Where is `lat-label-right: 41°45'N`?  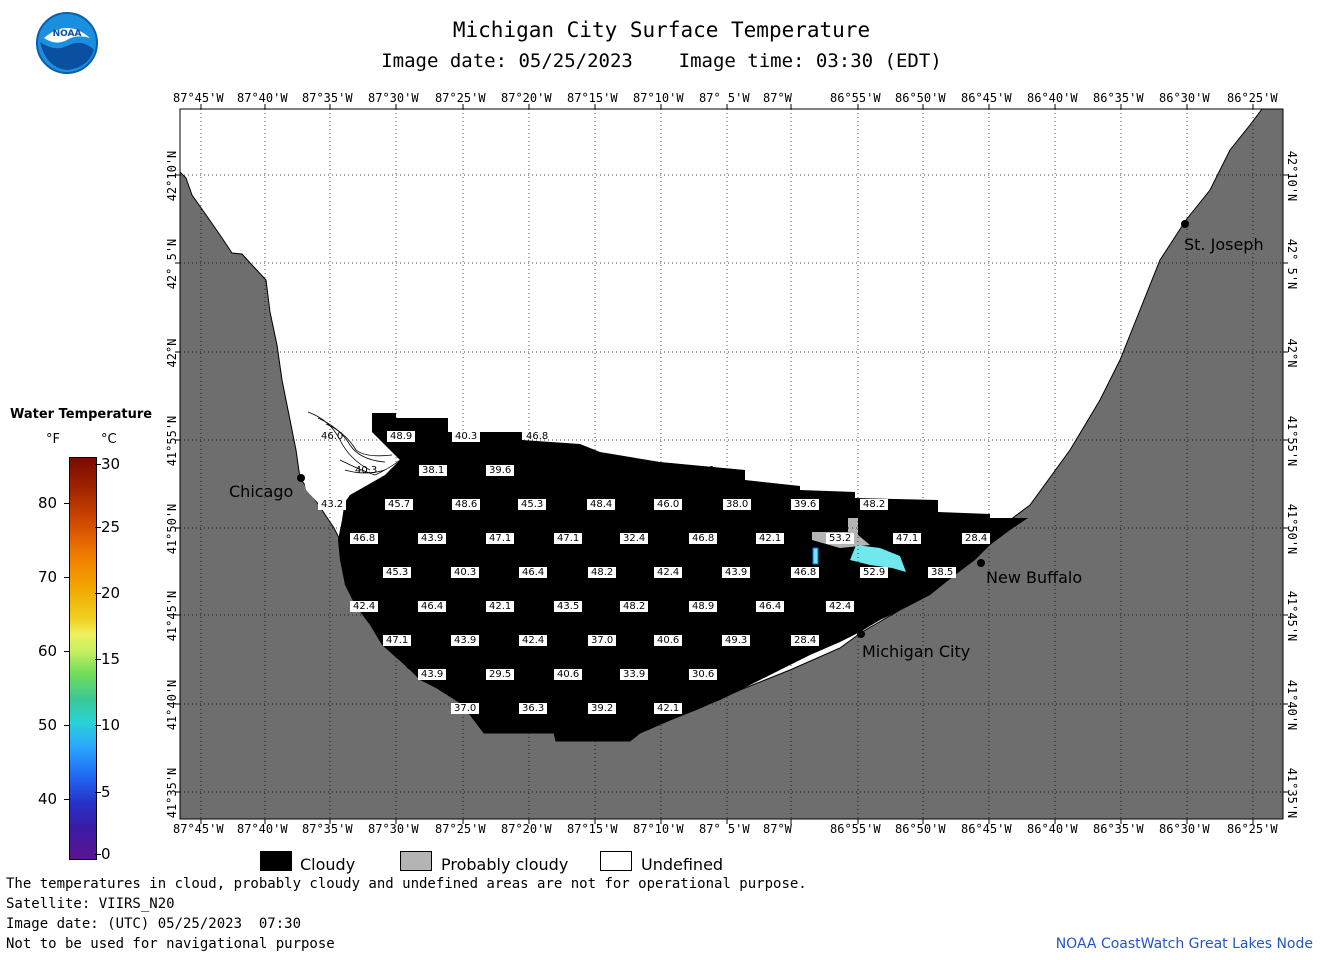 lat-label-right: 41°45'N is located at coordinates (1292, 616).